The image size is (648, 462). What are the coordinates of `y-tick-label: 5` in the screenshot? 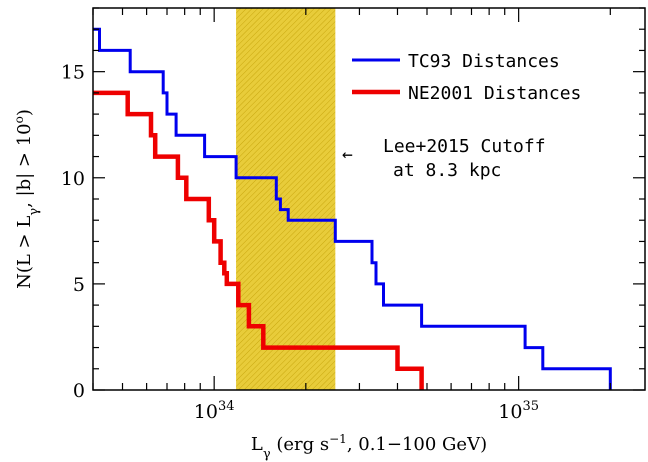 It's located at (79, 285).